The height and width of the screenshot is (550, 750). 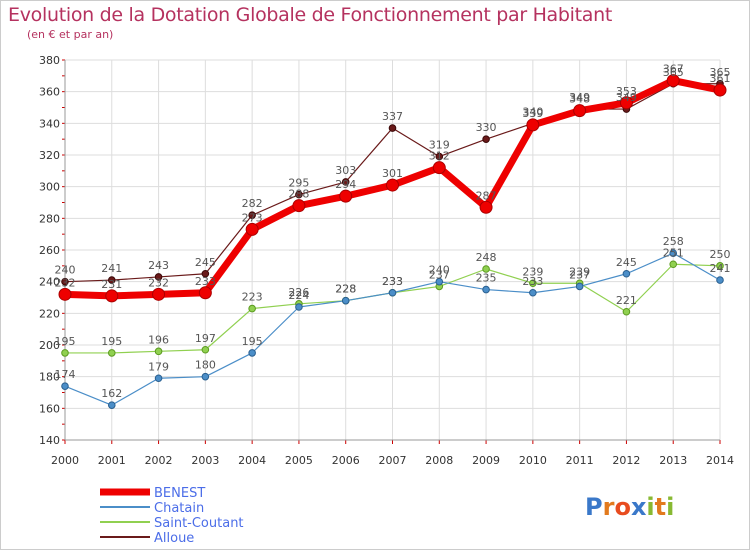 What do you see at coordinates (205, 460) in the screenshot?
I see `x-tick-label-2003: 2003` at bounding box center [205, 460].